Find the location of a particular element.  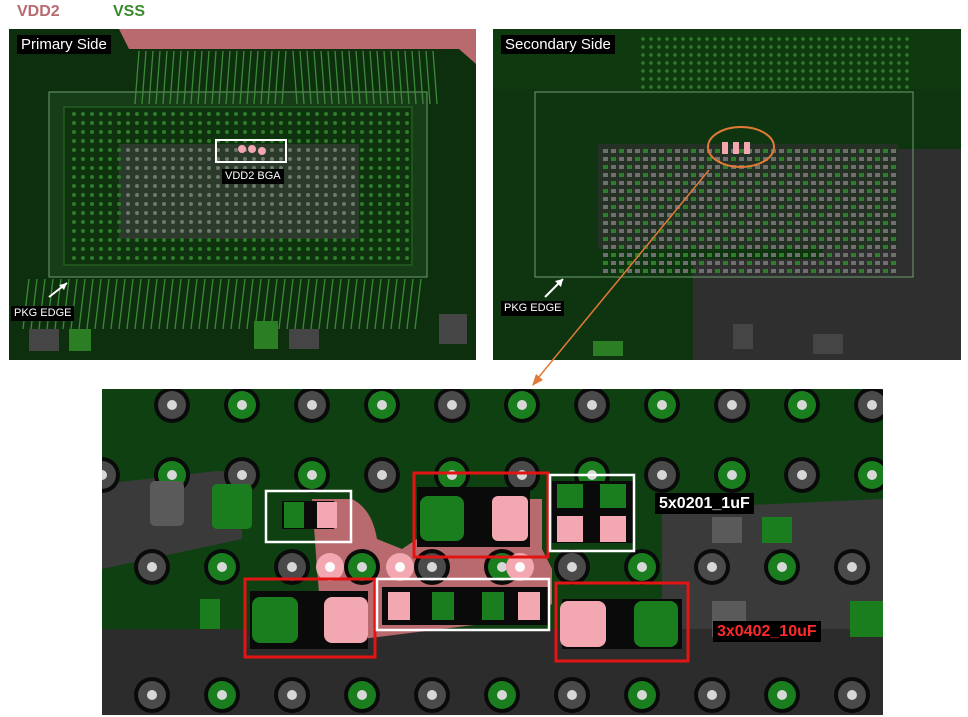

primary-pkg-edge-label: PKG EDGE is located at coordinates (43, 313).